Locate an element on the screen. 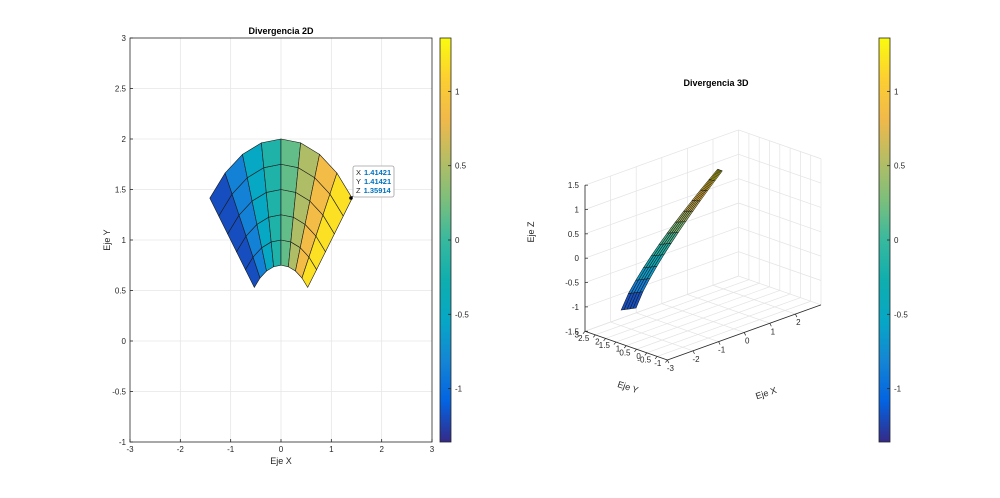  y-tick-label: -1 is located at coordinates (123, 442).